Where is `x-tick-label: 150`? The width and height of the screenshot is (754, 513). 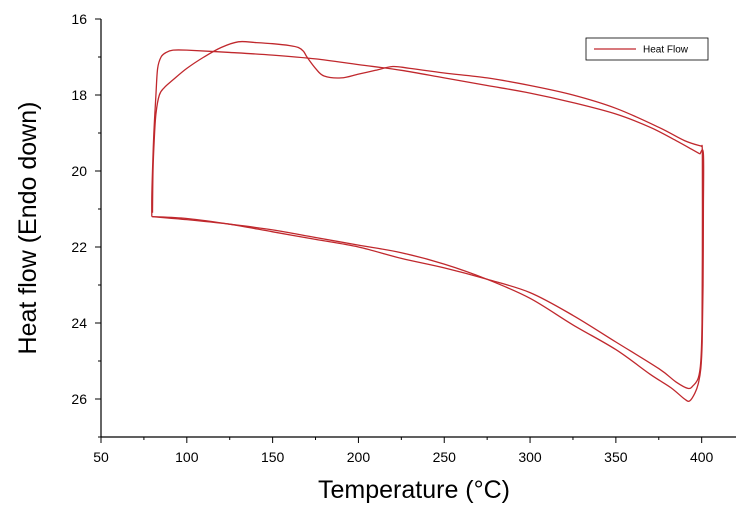 x-tick-label: 150 is located at coordinates (273, 457).